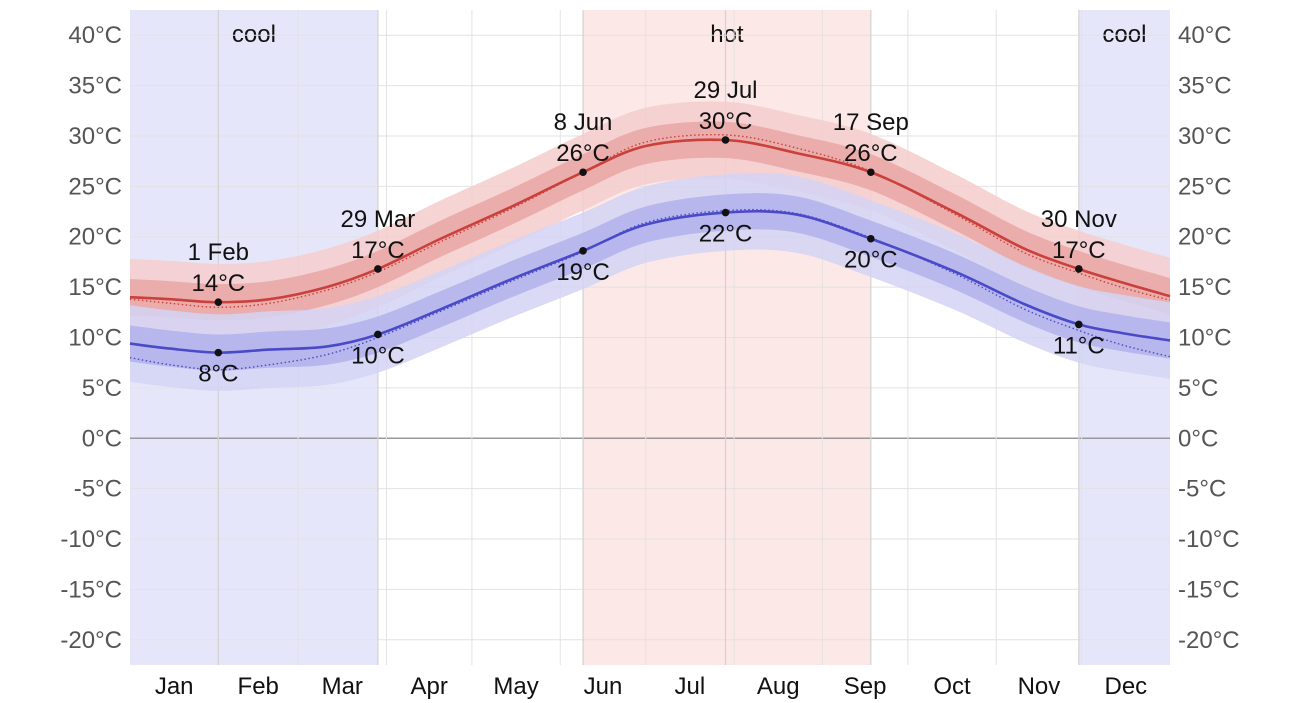 This screenshot has width=1300, height=703. I want to click on annotation-date: 29 Mar, so click(378, 219).